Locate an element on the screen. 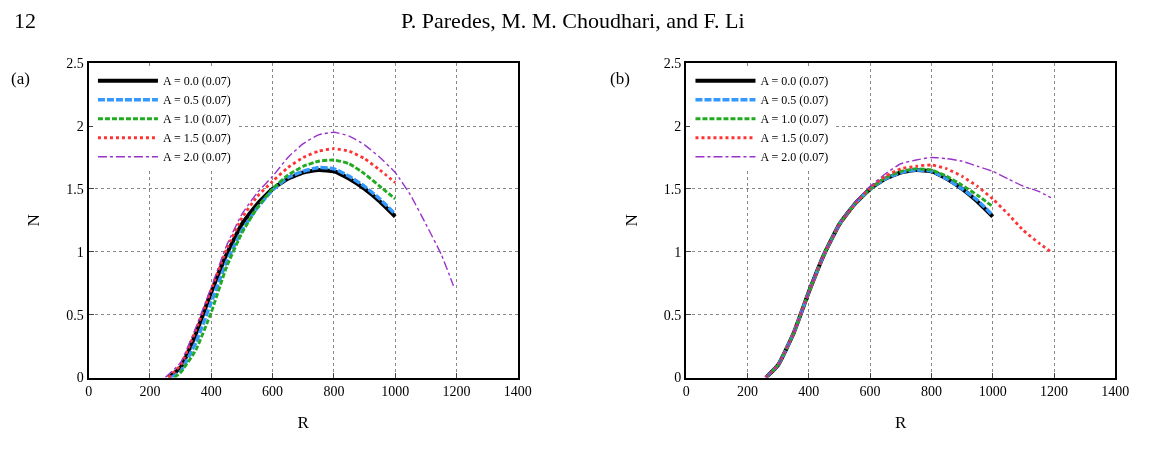  line-series is located at coordinates (309, 254).